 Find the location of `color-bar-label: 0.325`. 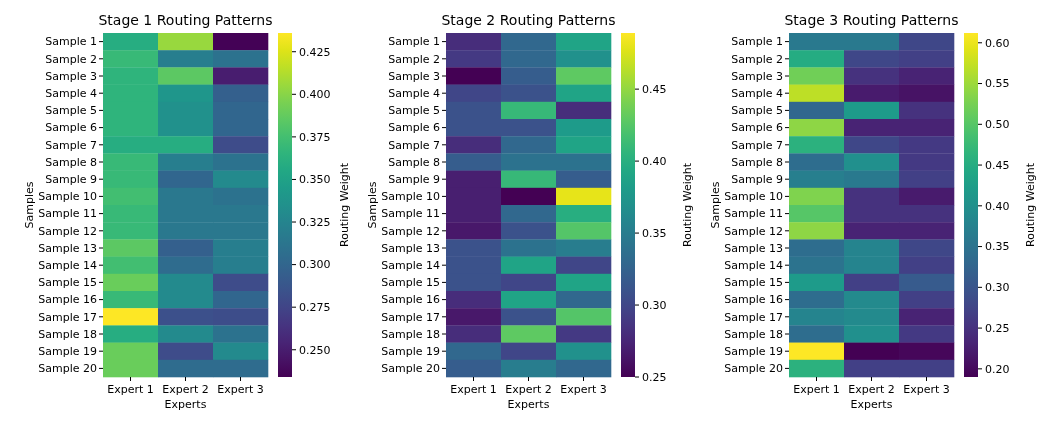

color-bar-label: 0.325 is located at coordinates (315, 222).